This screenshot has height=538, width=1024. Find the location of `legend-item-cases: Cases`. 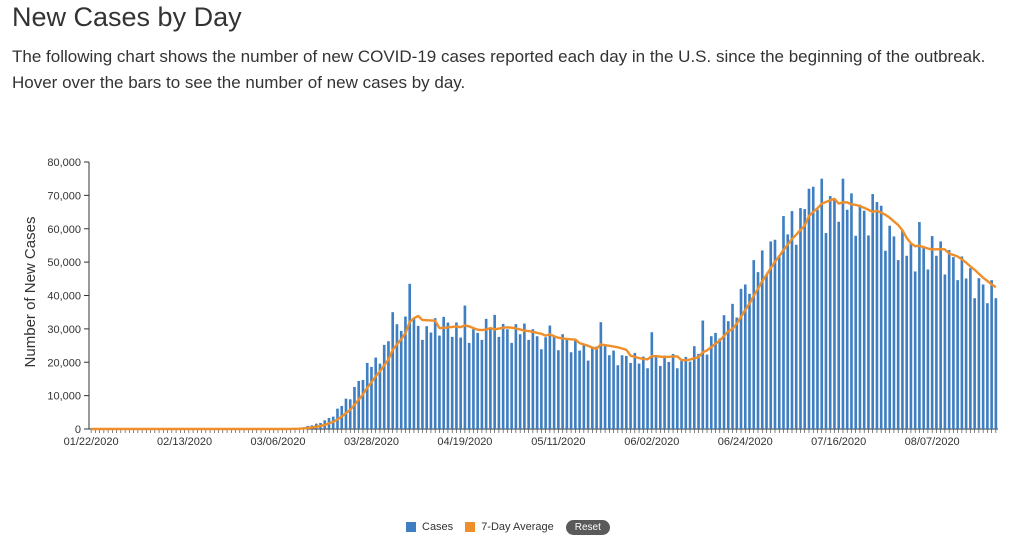

legend-item-cases: Cases is located at coordinates (429, 527).